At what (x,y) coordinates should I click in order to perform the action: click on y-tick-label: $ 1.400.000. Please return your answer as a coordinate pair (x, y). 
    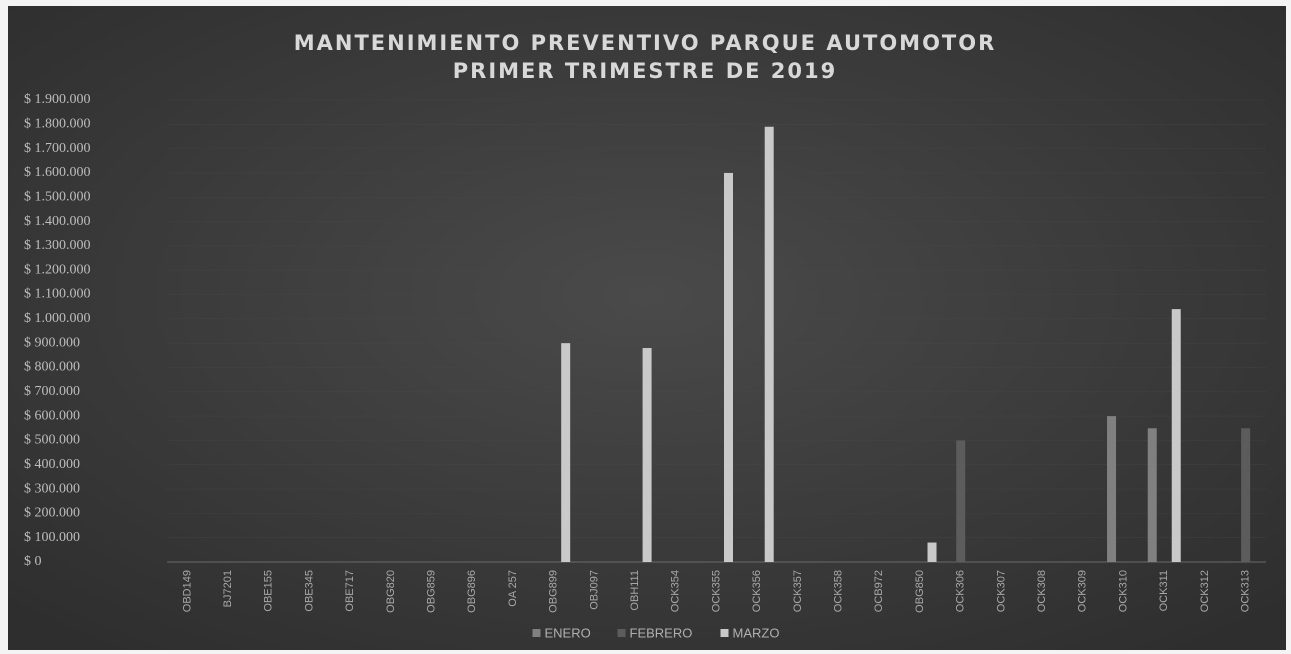
    Looking at the image, I should click on (57, 221).